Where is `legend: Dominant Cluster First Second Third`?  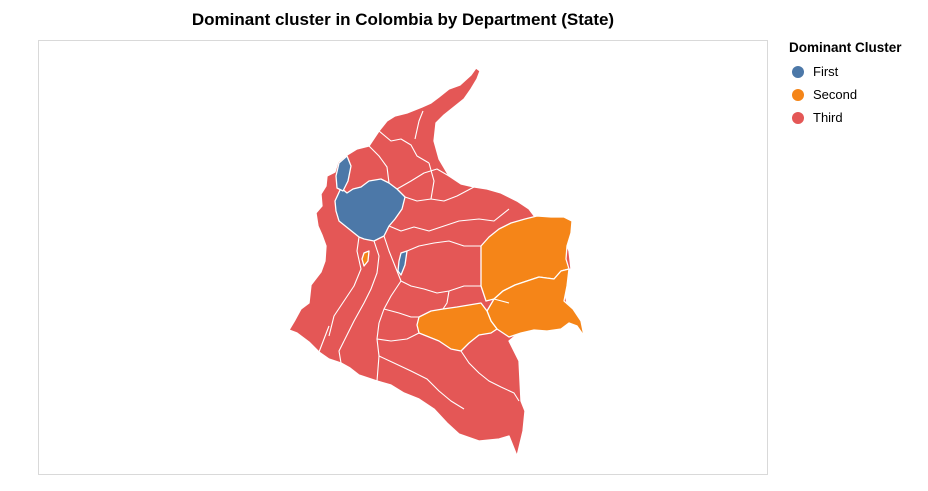 legend: Dominant Cluster First Second Third is located at coordinates (856, 84).